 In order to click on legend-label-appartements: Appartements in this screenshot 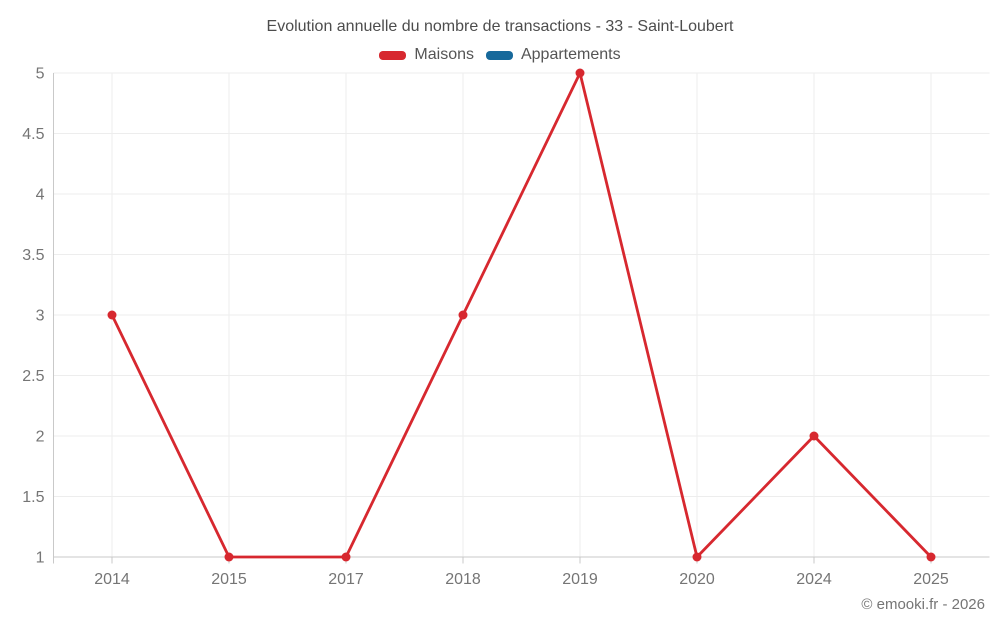, I will do `click(570, 54)`.